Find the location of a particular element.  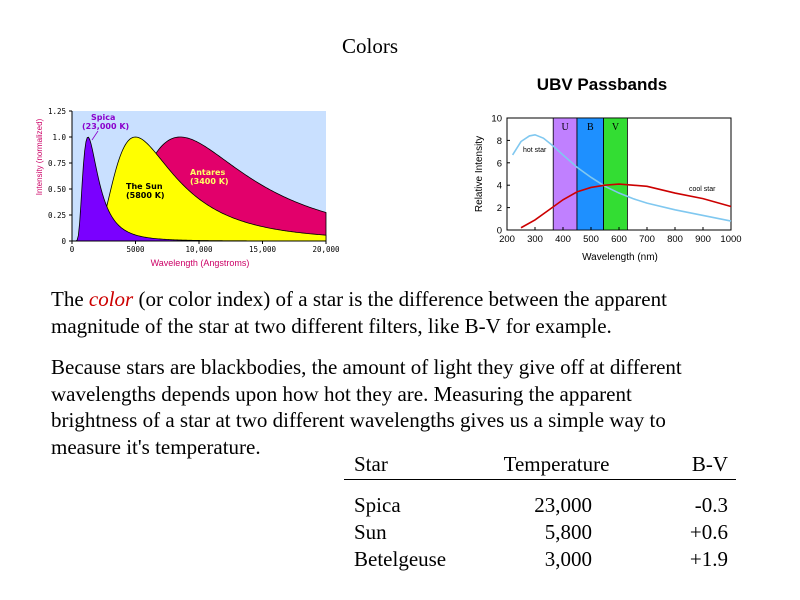

antares-label: Antares is located at coordinates (207, 172).